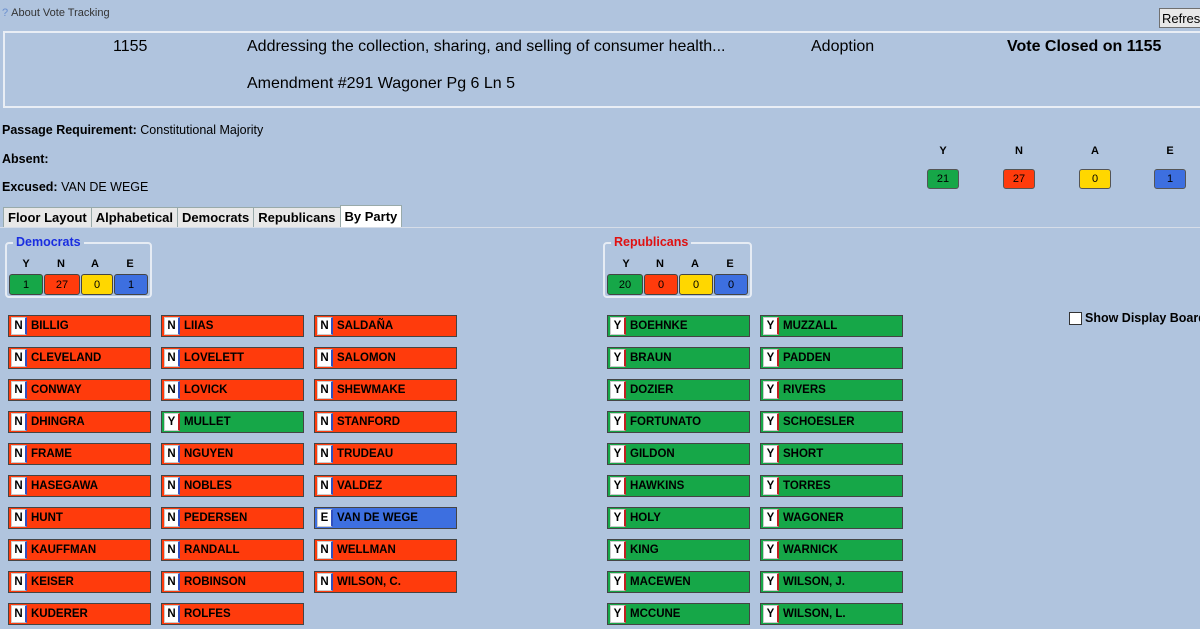 The width and height of the screenshot is (1200, 629). What do you see at coordinates (95, 264) in the screenshot?
I see `dem-a-label: A` at bounding box center [95, 264].